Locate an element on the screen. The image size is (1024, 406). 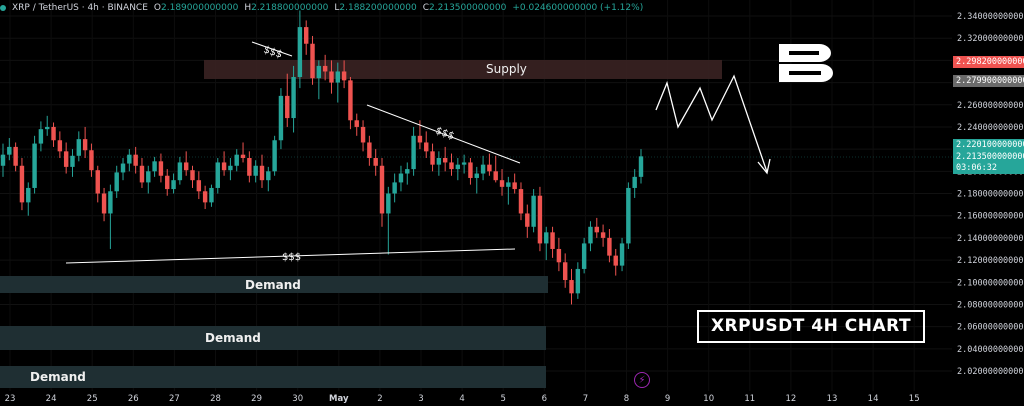
close-value: 2.213500000000 is located at coordinates (468, 8).